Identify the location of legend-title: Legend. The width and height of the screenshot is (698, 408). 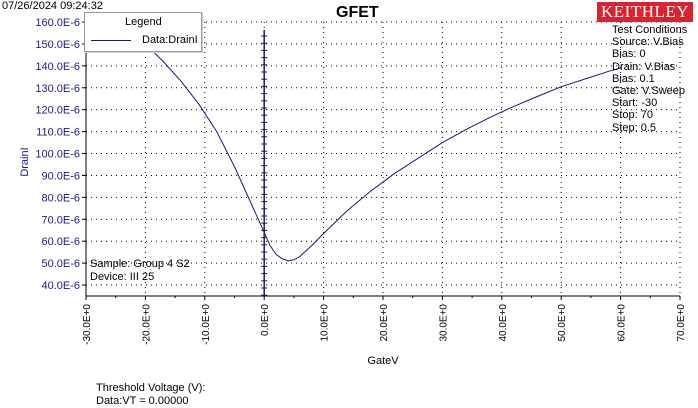
(143, 22).